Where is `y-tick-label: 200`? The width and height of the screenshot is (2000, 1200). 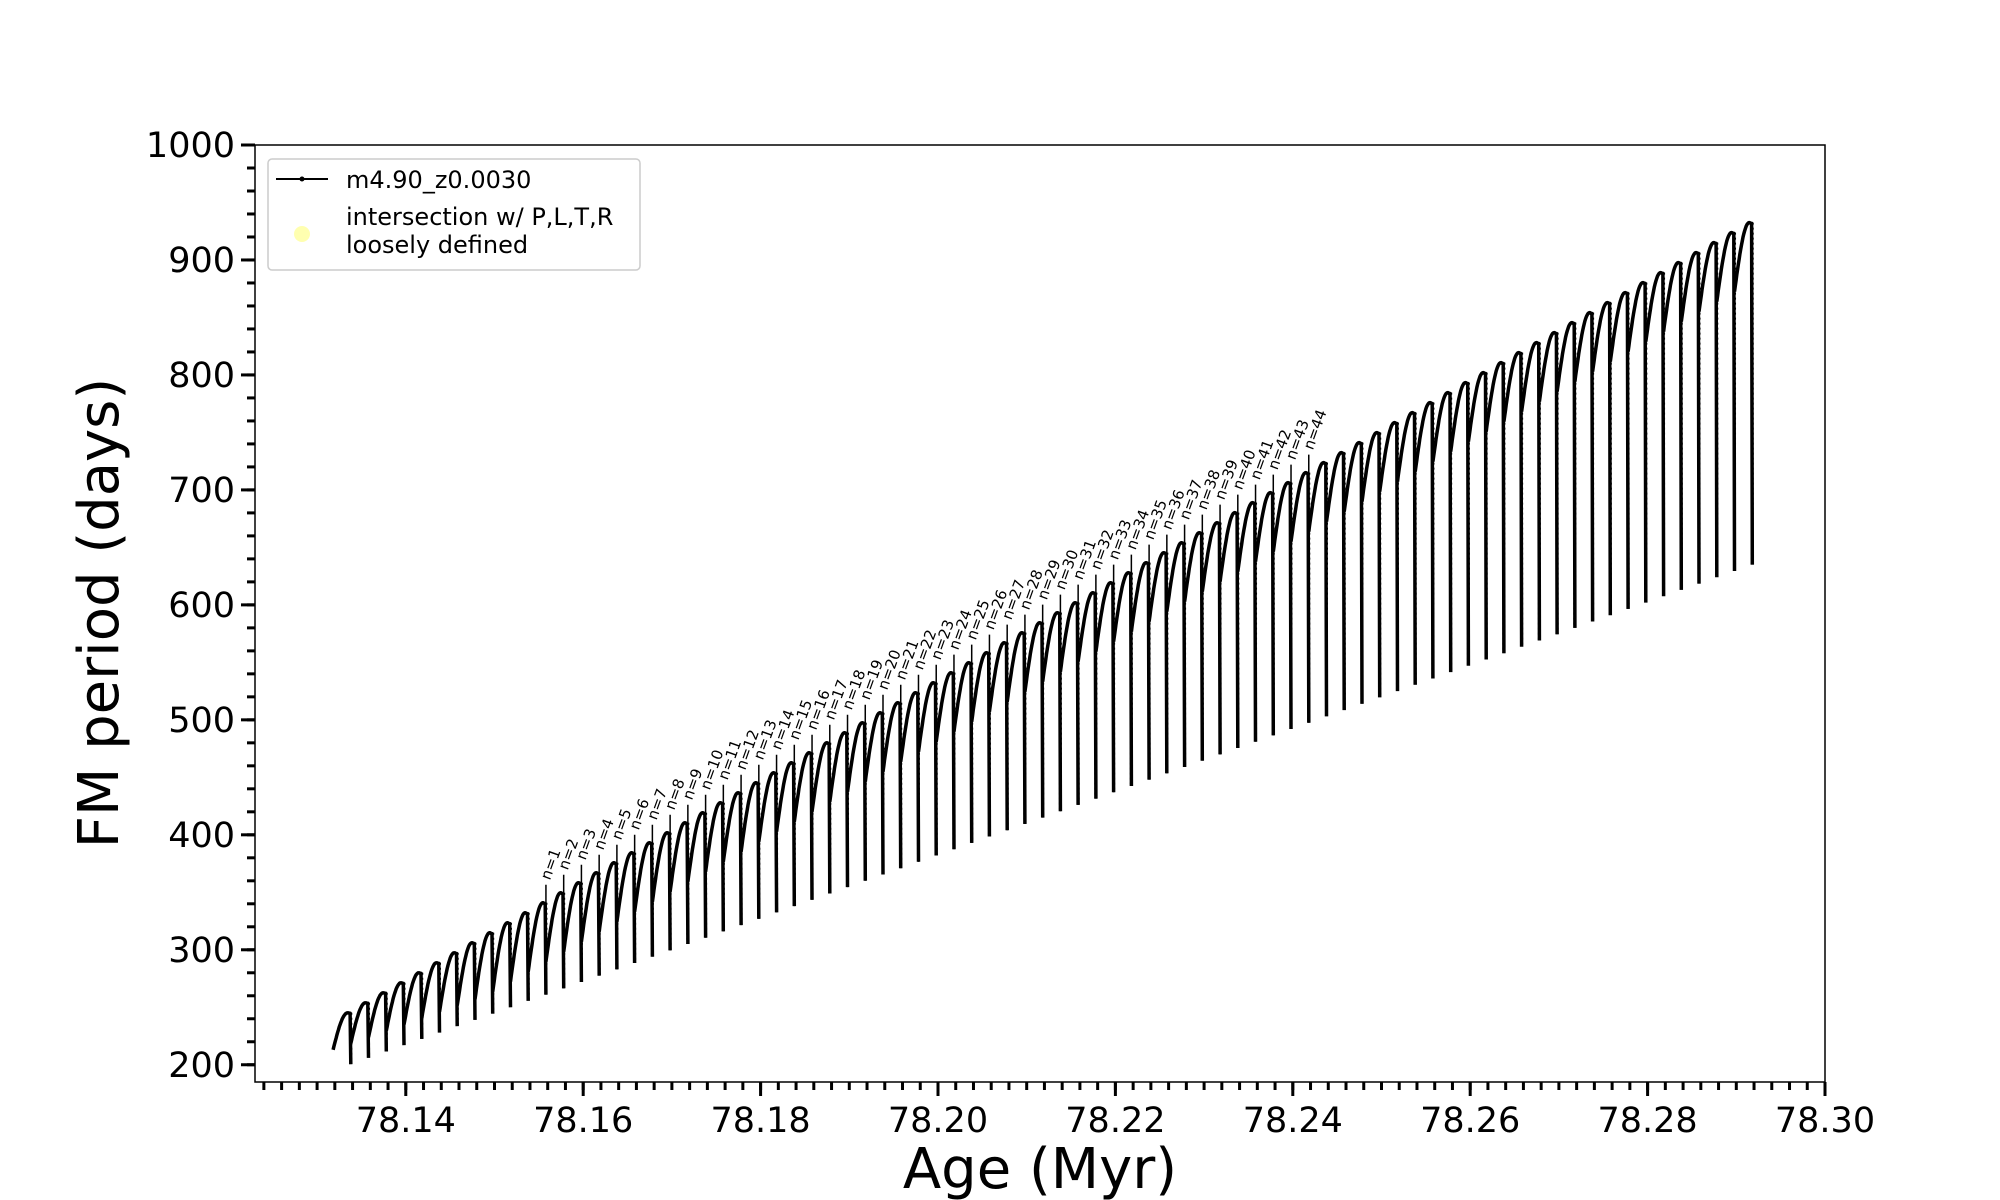
y-tick-label: 200 is located at coordinates (201, 1066).